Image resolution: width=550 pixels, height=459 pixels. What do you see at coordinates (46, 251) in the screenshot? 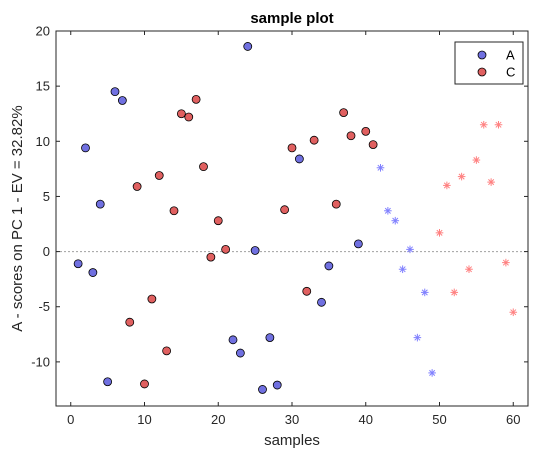
I see `y-tick-label: 0` at bounding box center [46, 251].